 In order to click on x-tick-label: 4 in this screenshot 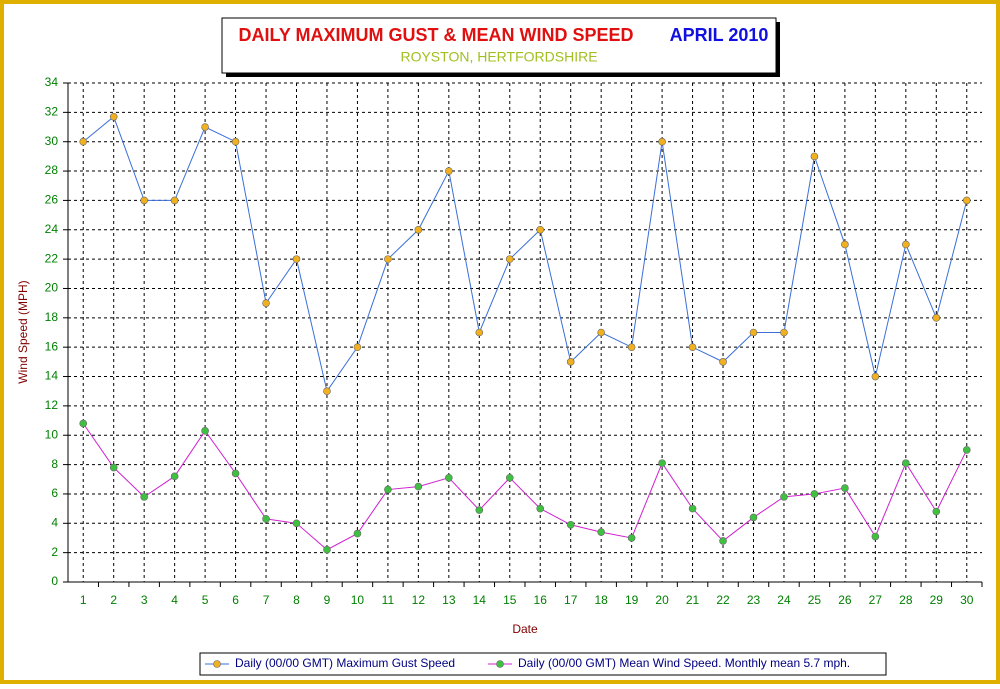, I will do `click(174, 600)`.